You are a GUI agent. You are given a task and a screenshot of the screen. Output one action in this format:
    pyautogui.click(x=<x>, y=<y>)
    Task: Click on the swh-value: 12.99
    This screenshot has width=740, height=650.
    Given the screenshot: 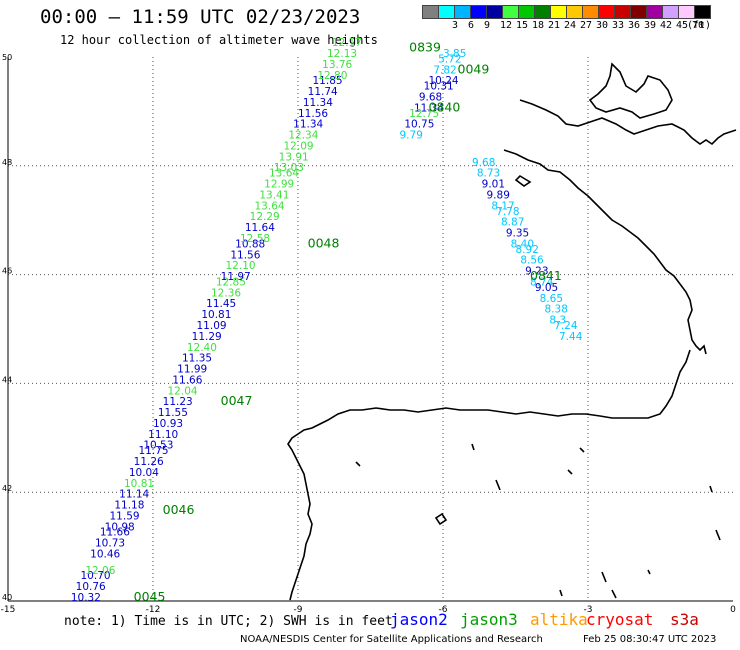 What is the action you would take?
    pyautogui.click(x=279, y=185)
    